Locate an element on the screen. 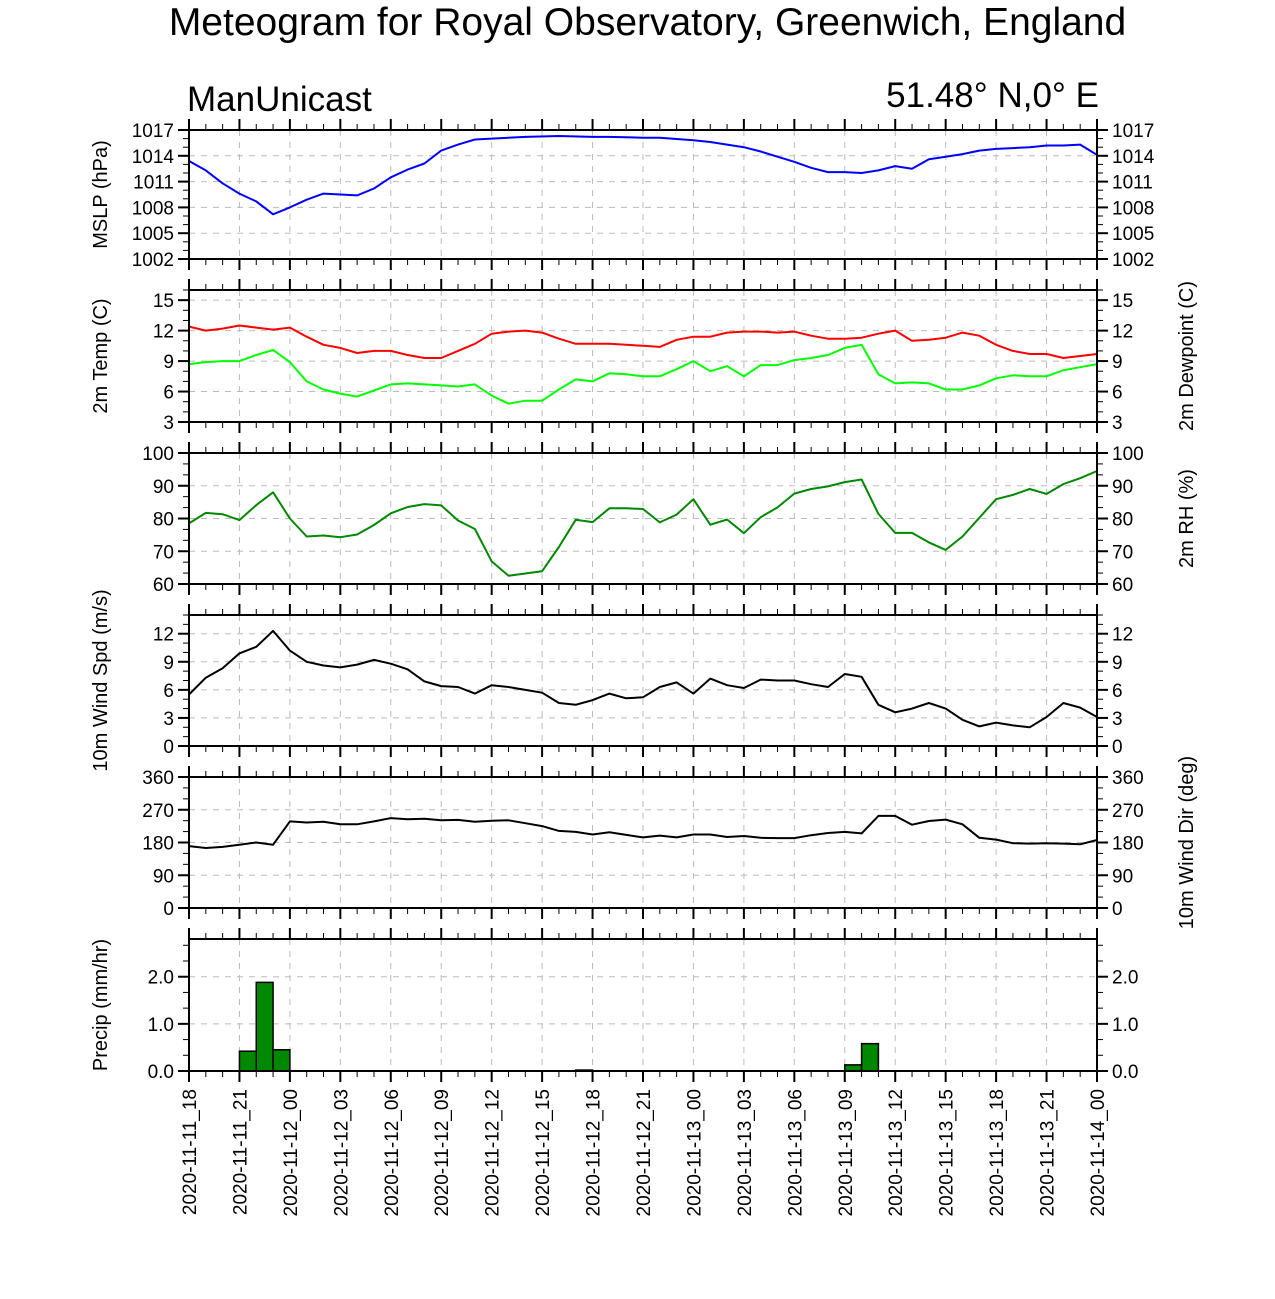  y-tick-label-right: 1017 is located at coordinates (1133, 131).